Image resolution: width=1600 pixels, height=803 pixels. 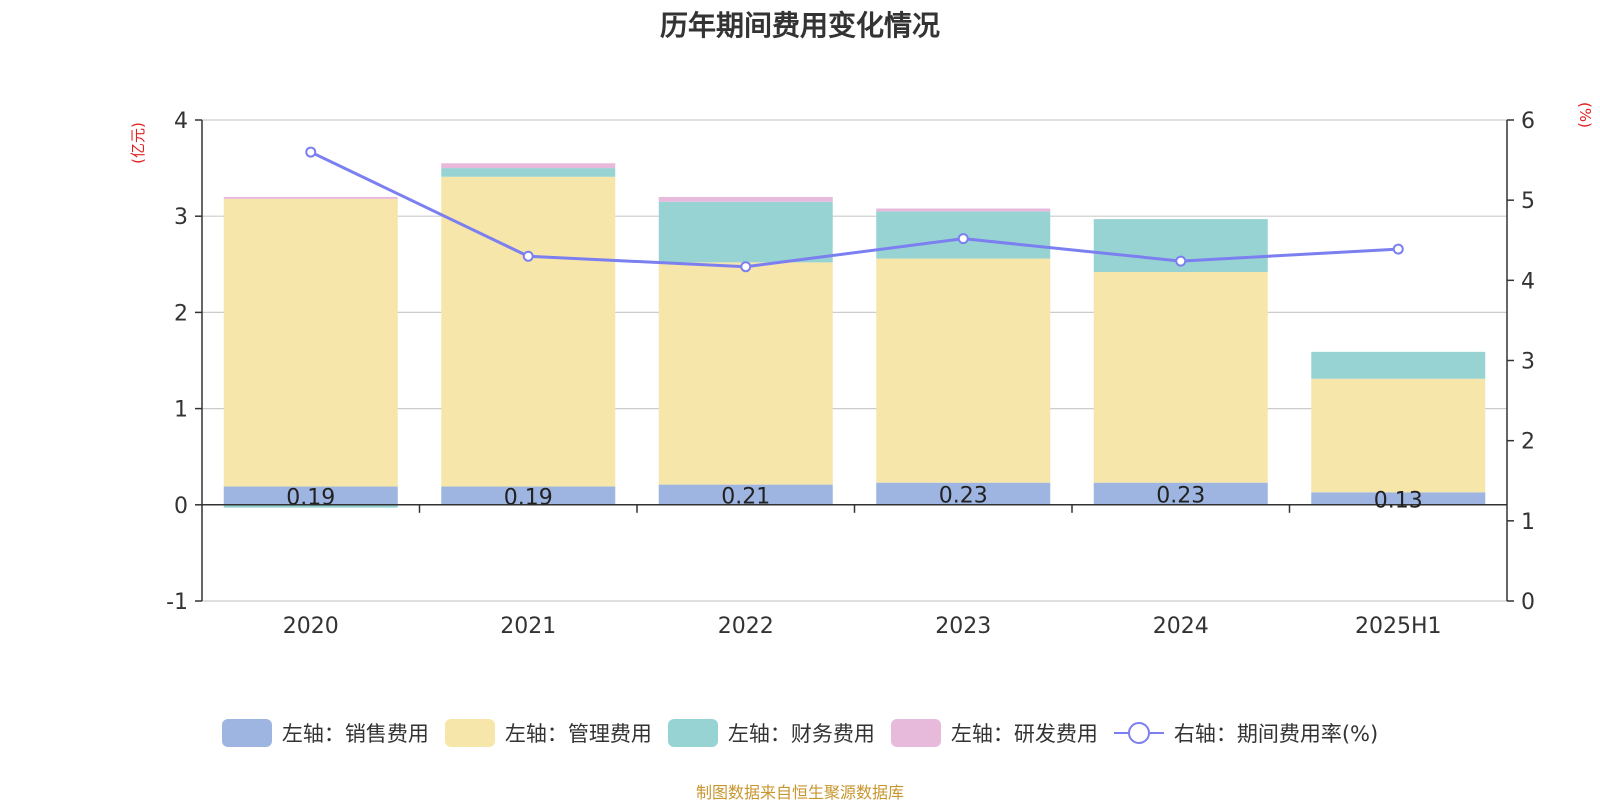 I want to click on chart-title: 历年期间费用变化情况, so click(x=799, y=25).